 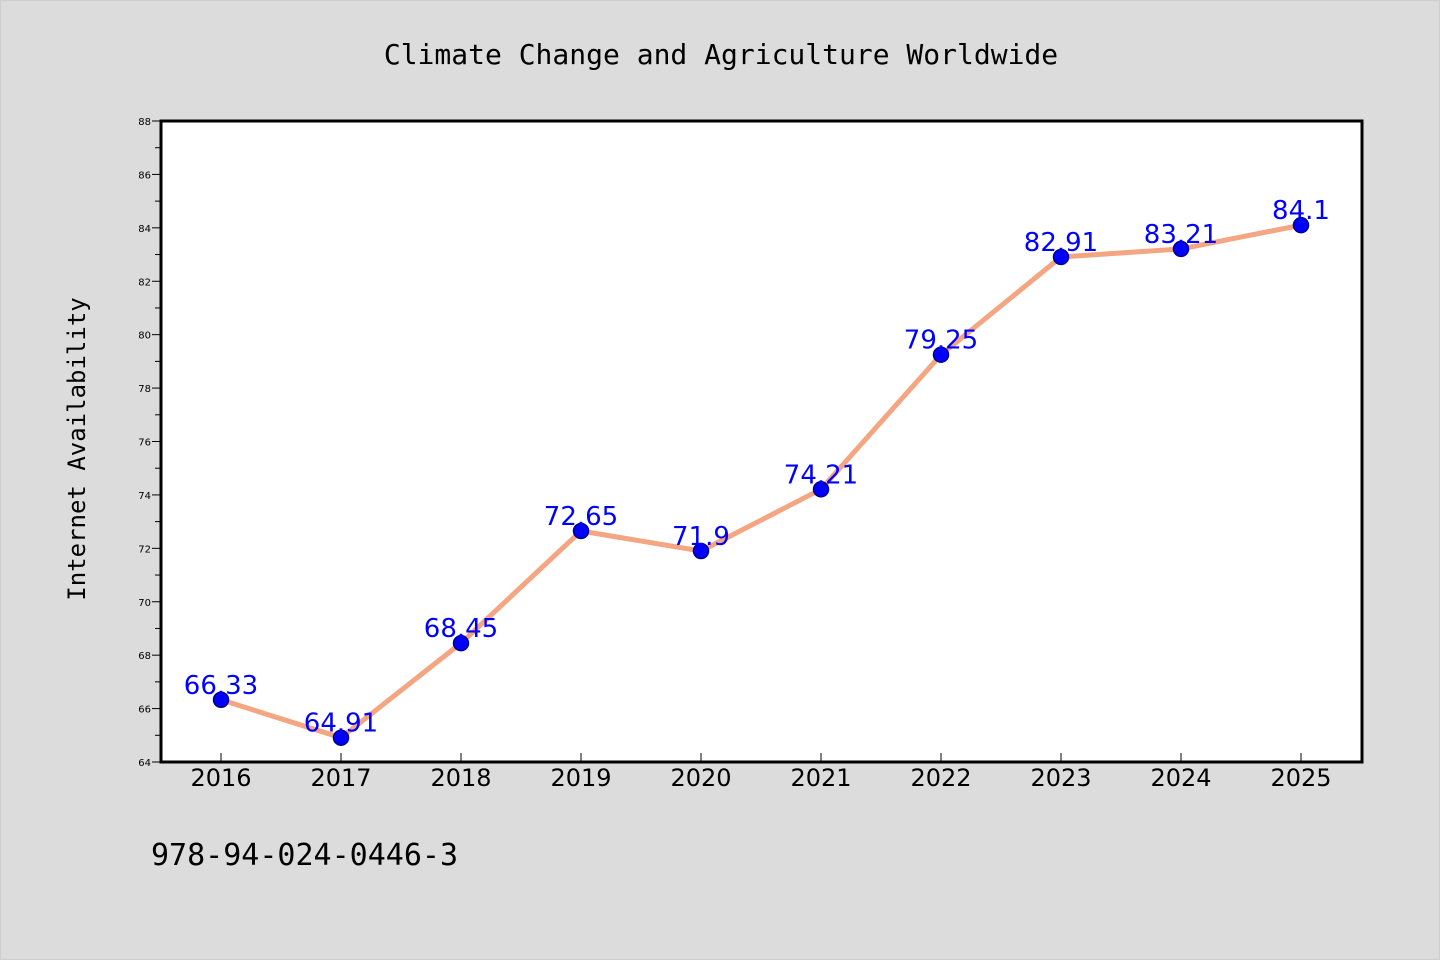 What do you see at coordinates (341, 724) in the screenshot?
I see `data-label: 64.91` at bounding box center [341, 724].